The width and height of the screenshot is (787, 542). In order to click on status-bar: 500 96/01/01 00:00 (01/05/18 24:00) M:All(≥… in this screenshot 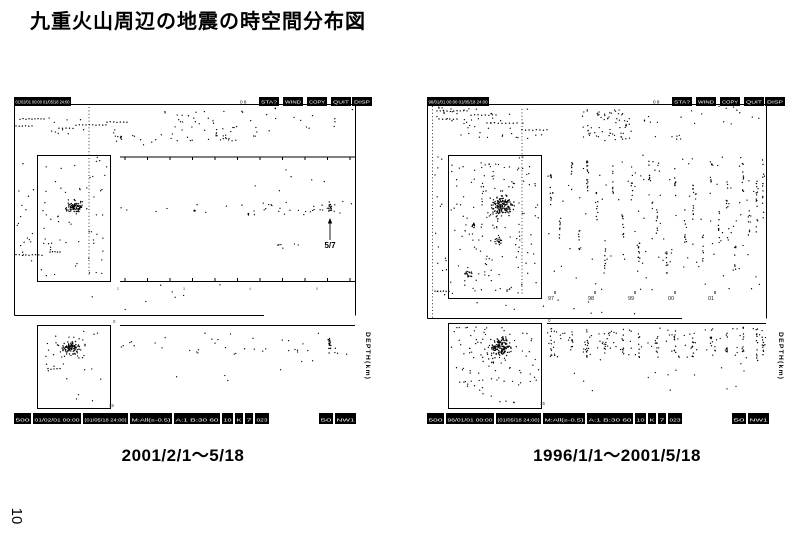, I will do `click(598, 418)`.